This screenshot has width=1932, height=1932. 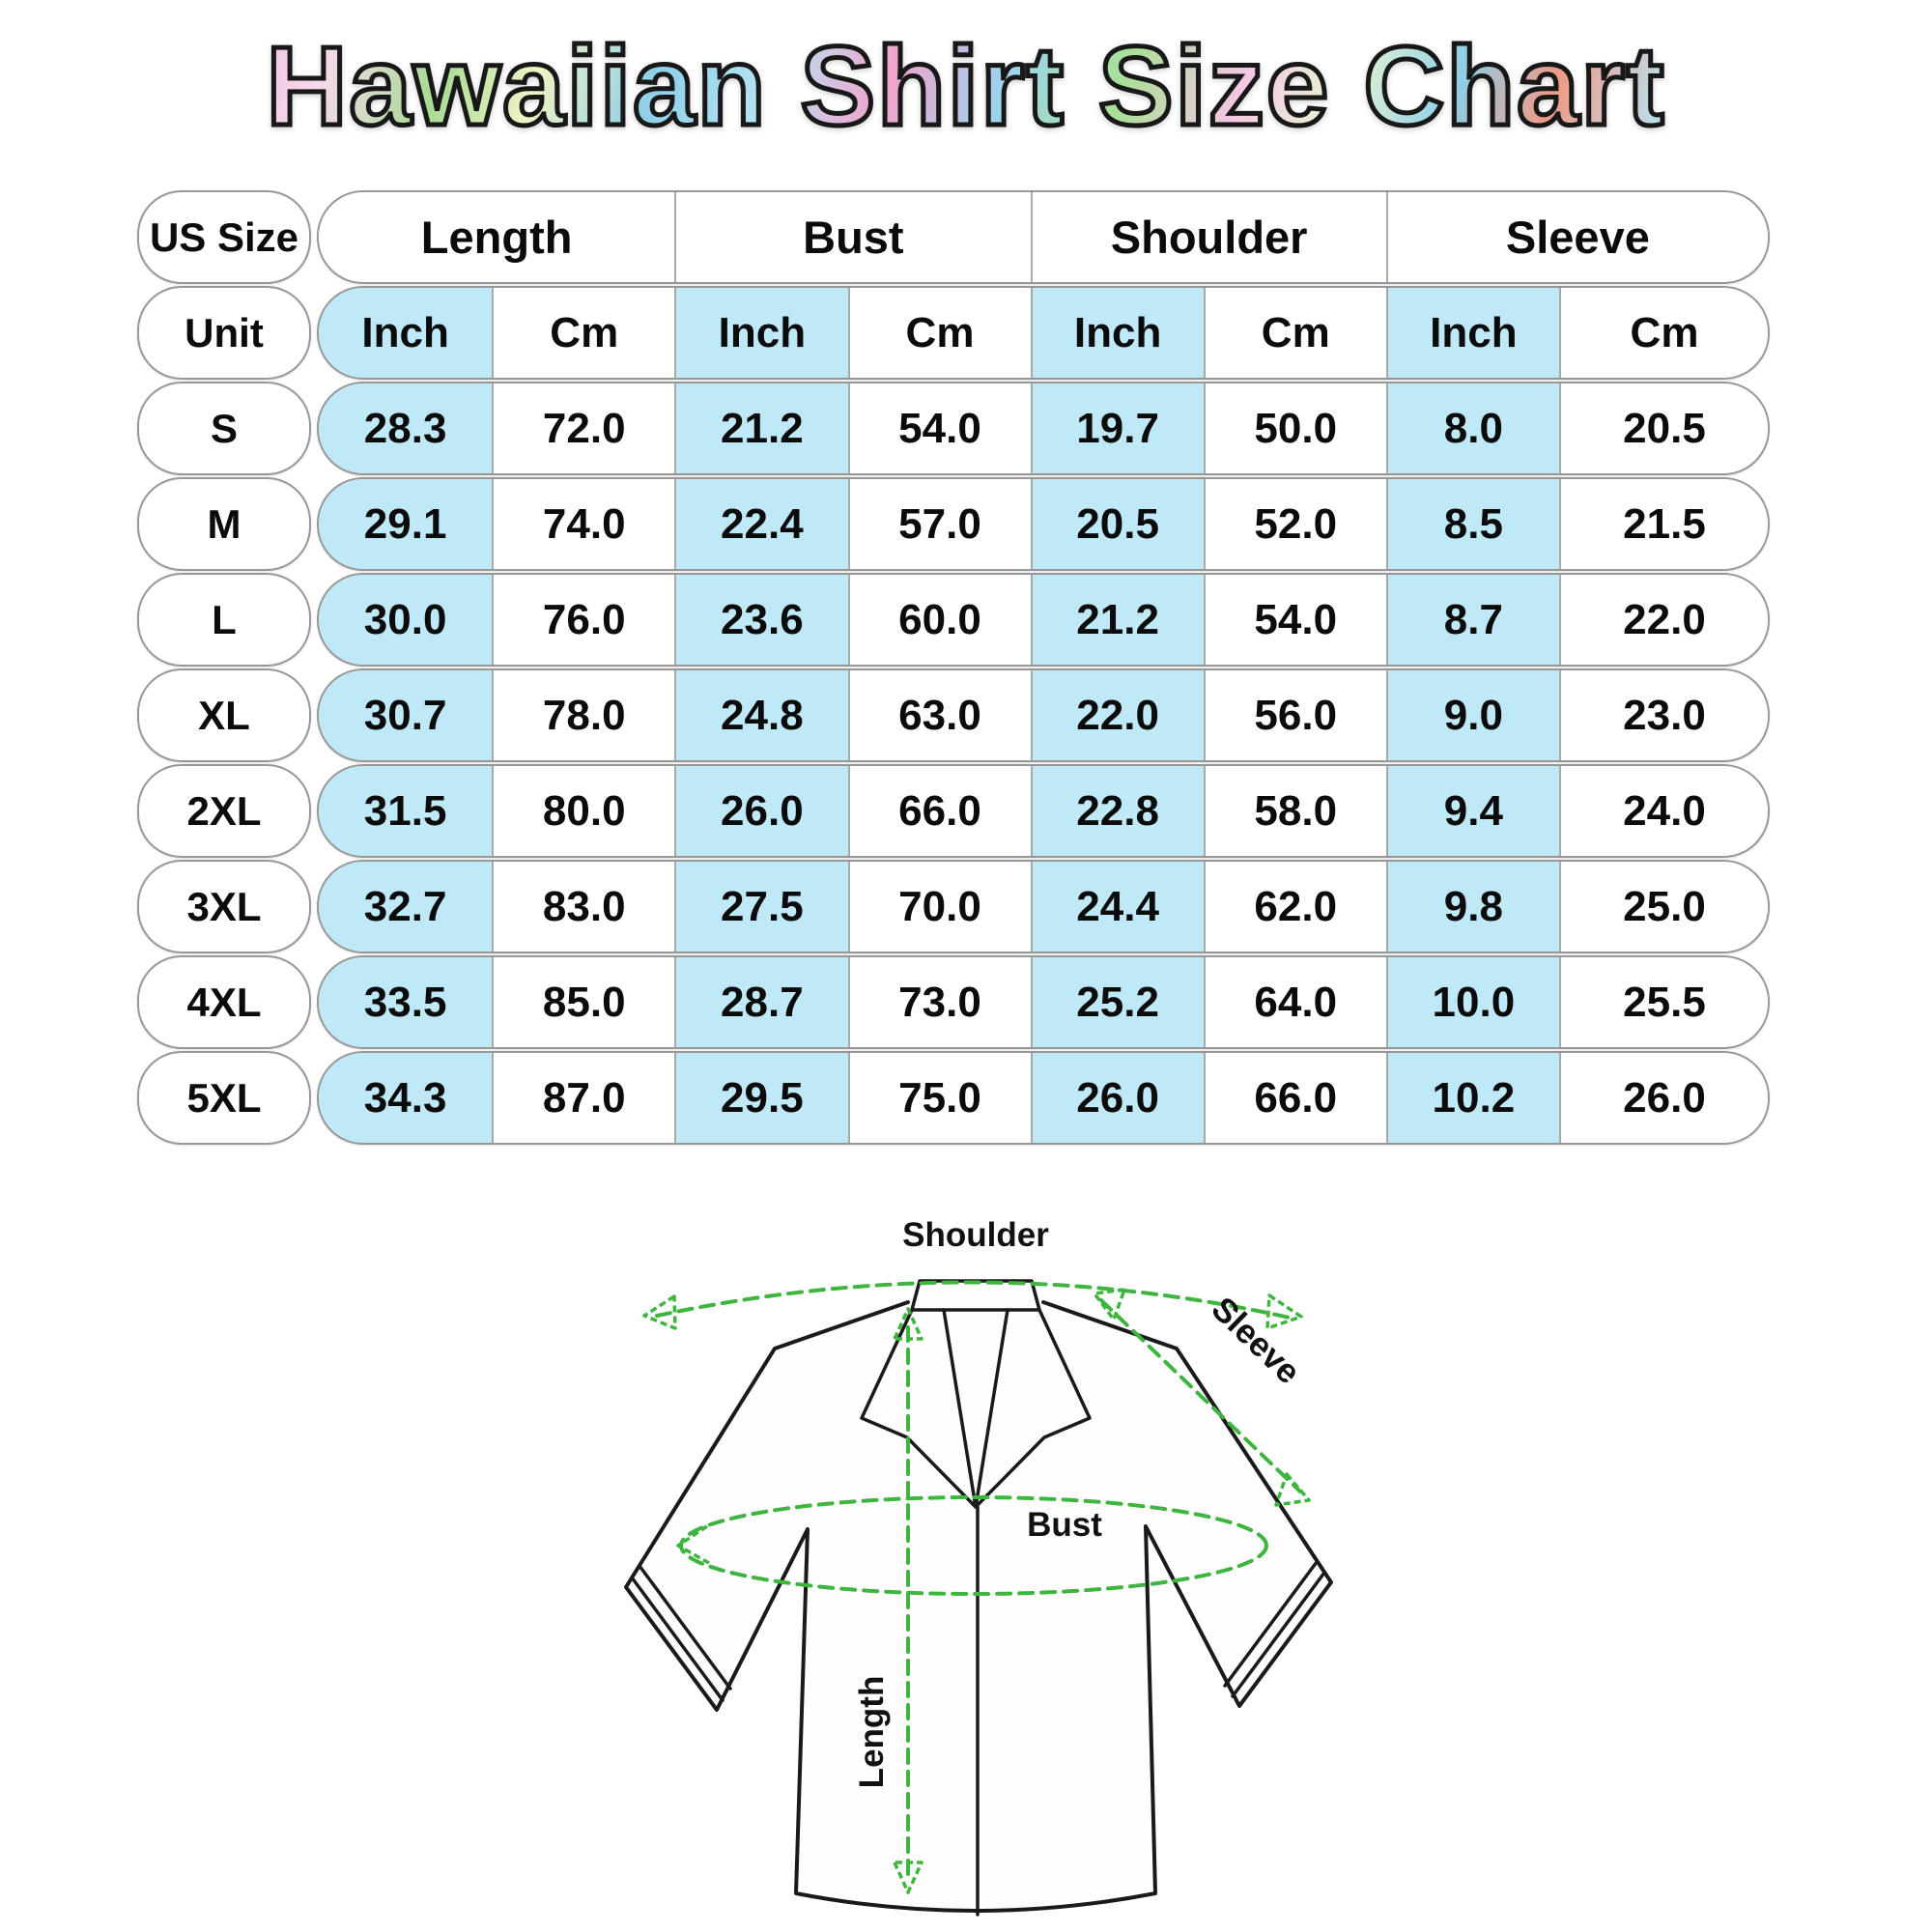 I want to click on value-cell: 31.5, so click(x=406, y=811).